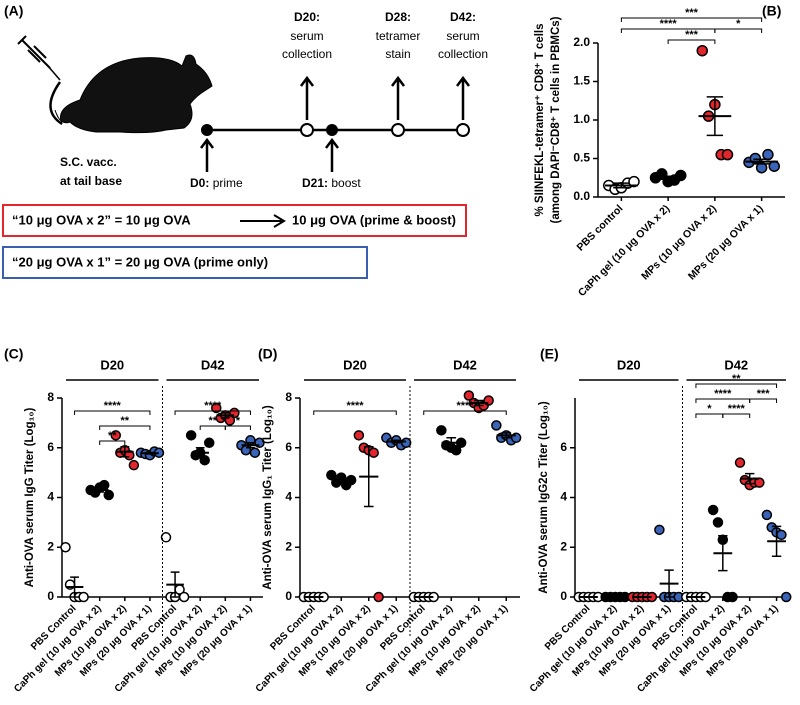 This screenshot has height=705, width=800. Describe the element at coordinates (13, 354) in the screenshot. I see `panel-label: (C)` at that location.